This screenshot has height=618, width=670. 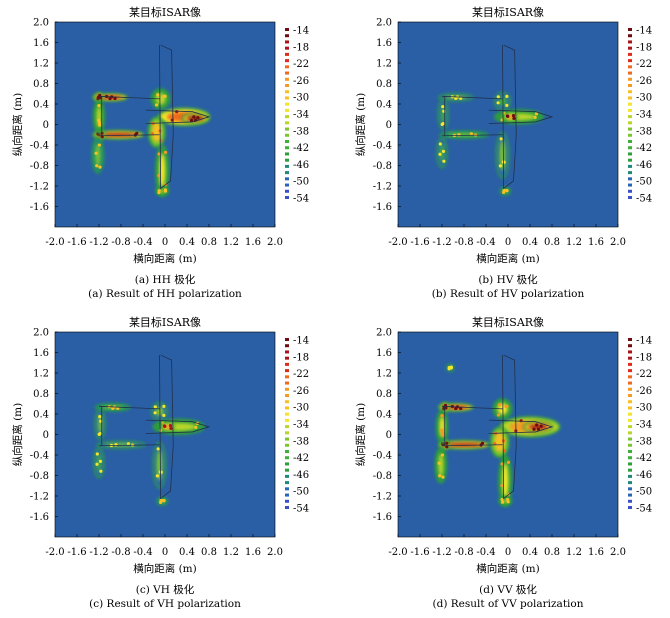 I want to click on x-tick-label: -1.2, so click(x=98, y=552).